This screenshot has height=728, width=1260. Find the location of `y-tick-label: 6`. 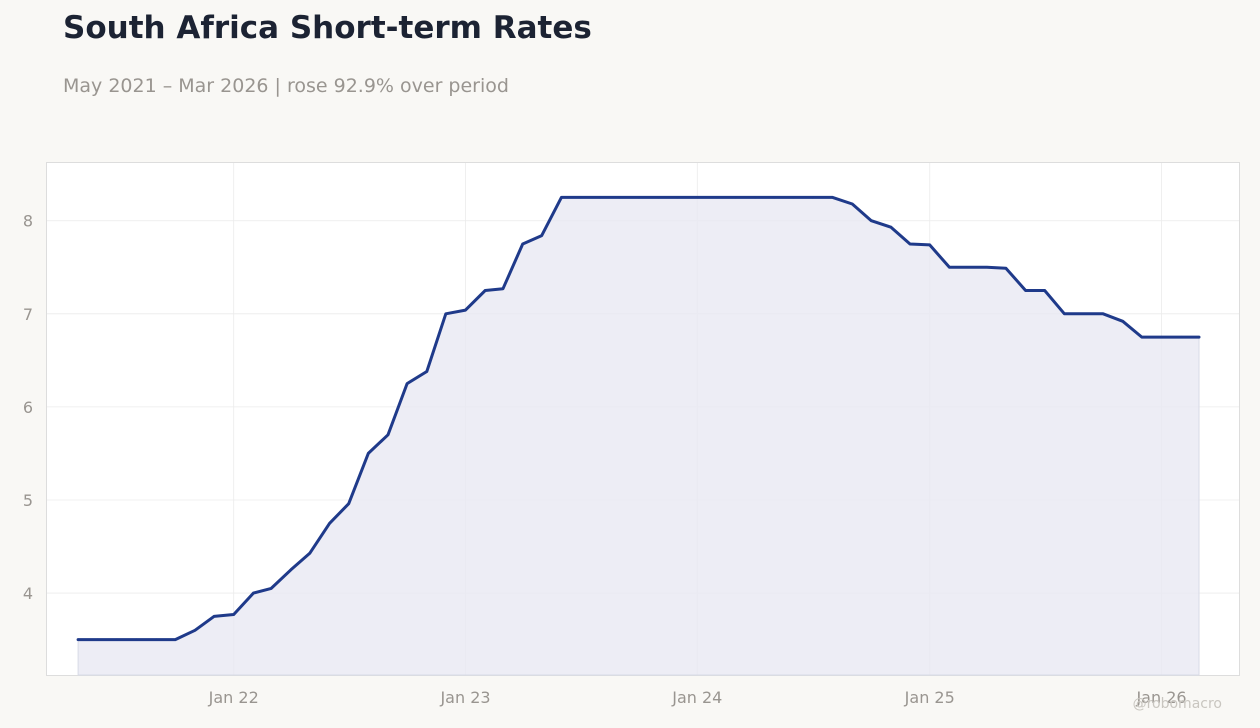

y-tick-label: 6 is located at coordinates (28, 407).